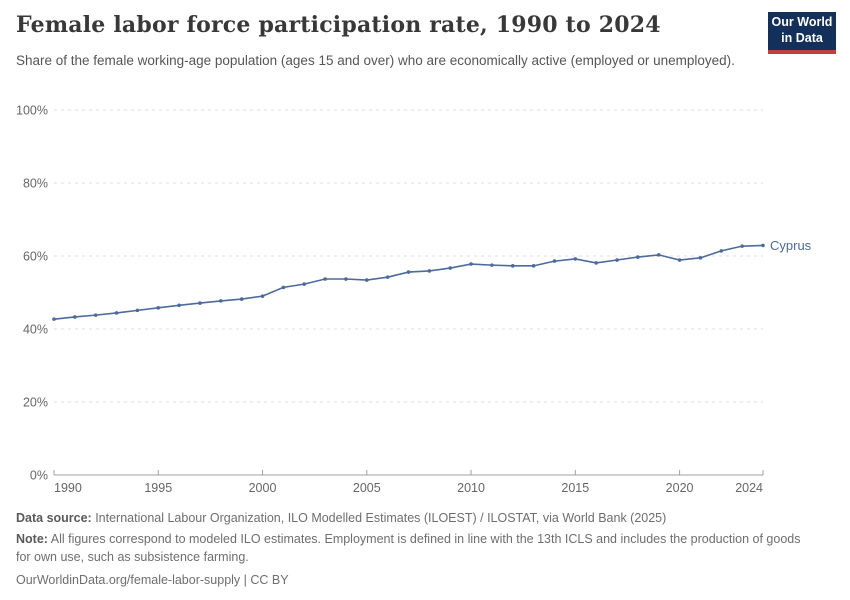  Describe the element at coordinates (35, 330) in the screenshot. I see `y-tick-label: 40%` at that location.